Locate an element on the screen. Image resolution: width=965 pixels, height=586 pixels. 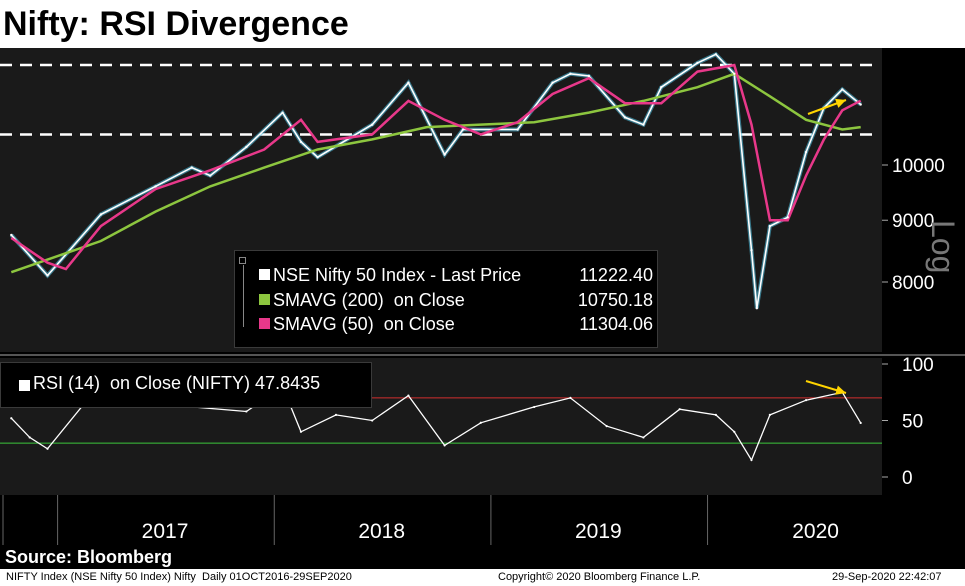
legend-swatch-sma200 is located at coordinates (264, 299).